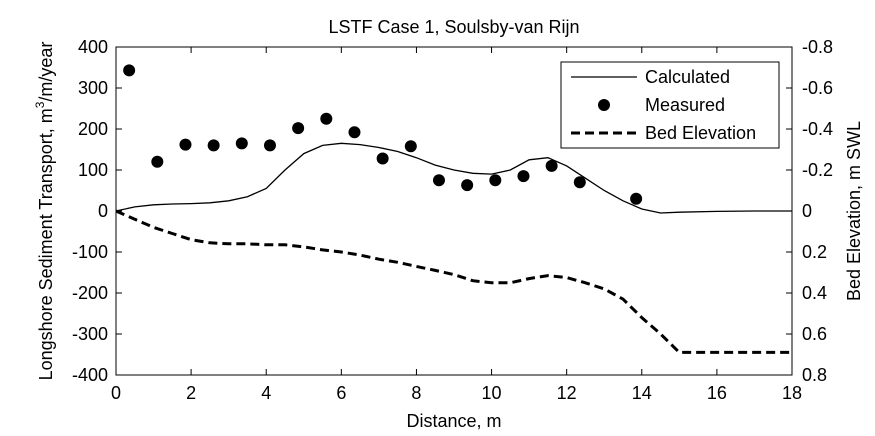  What do you see at coordinates (604, 105) in the screenshot?
I see `legend-marker-measured` at bounding box center [604, 105].